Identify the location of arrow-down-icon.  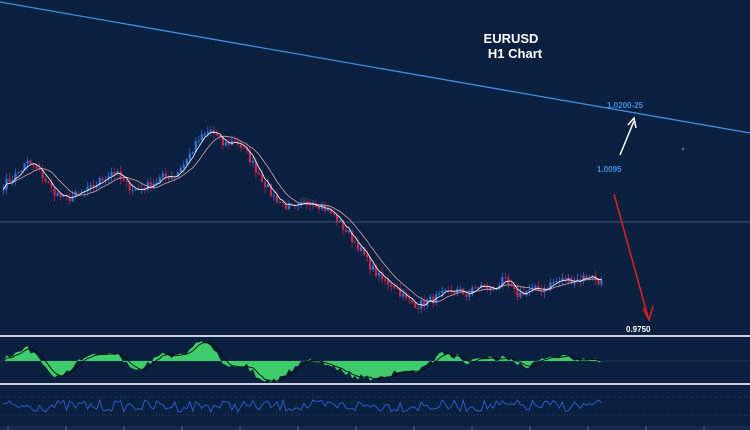
(633, 258).